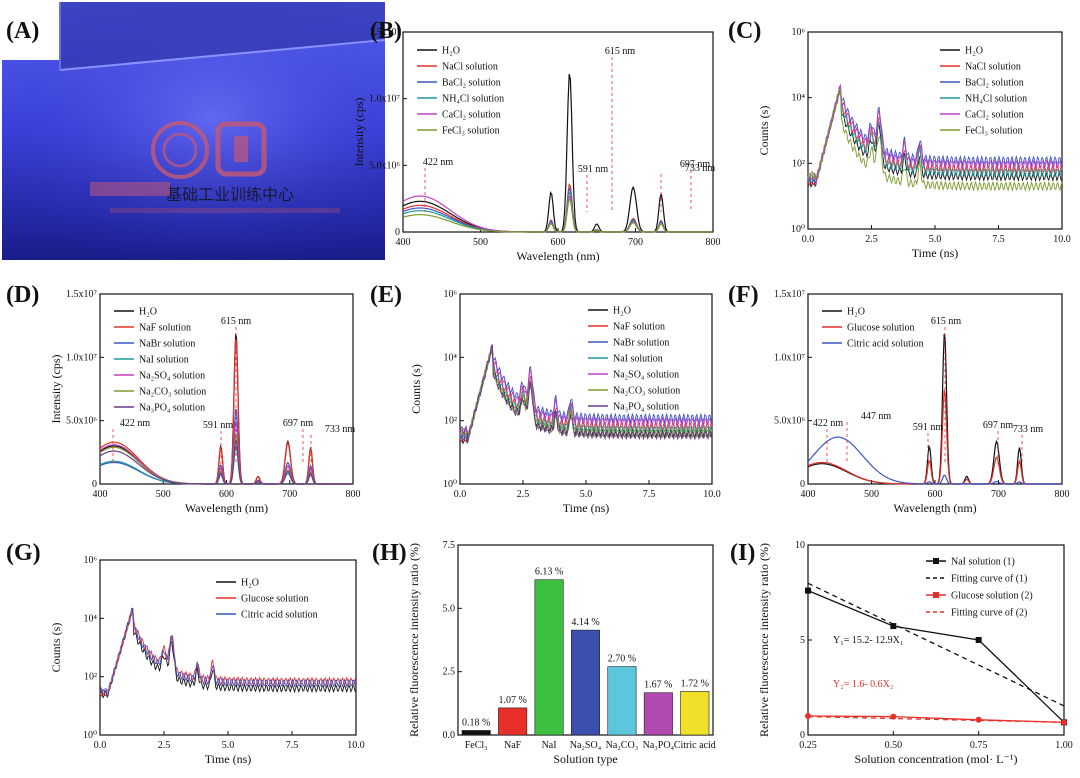 The image size is (1080, 778). What do you see at coordinates (476, 722) in the screenshot?
I see `bar-value-label: 0.18 %` at bounding box center [476, 722].